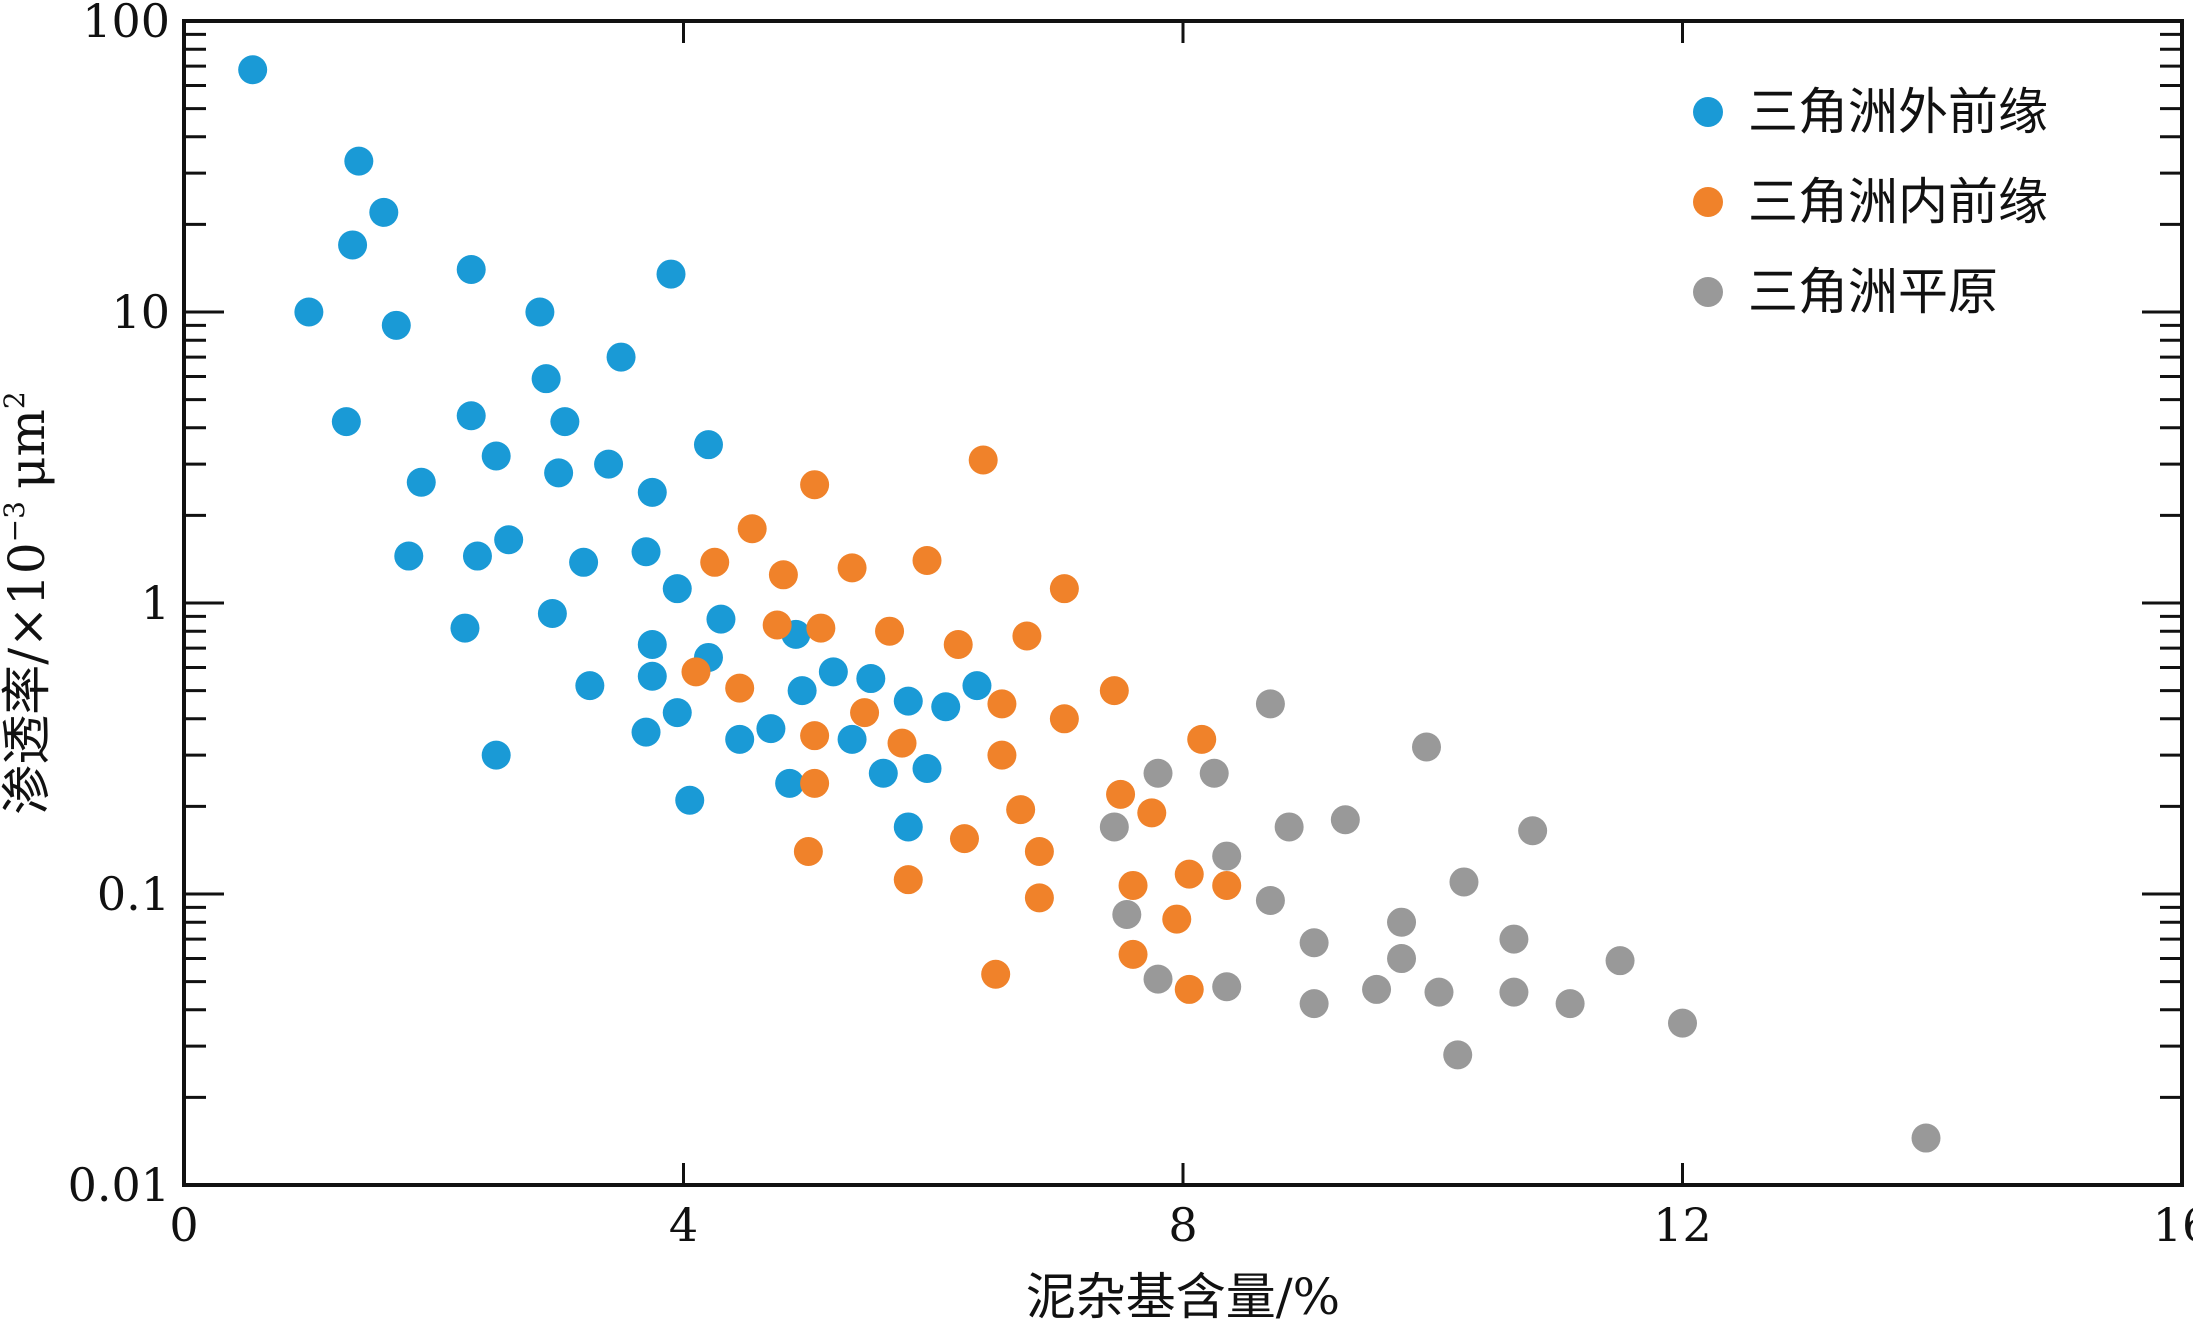 This screenshot has height=1325, width=2193. What do you see at coordinates (140, 312) in the screenshot?
I see `y-tick-label: 10` at bounding box center [140, 312].